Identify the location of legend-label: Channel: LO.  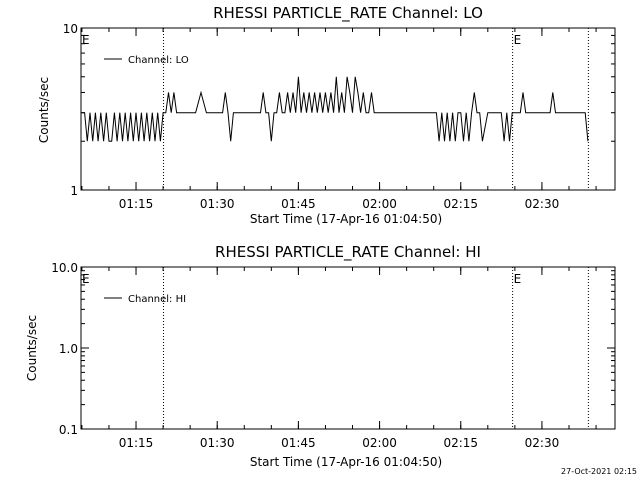
(158, 60).